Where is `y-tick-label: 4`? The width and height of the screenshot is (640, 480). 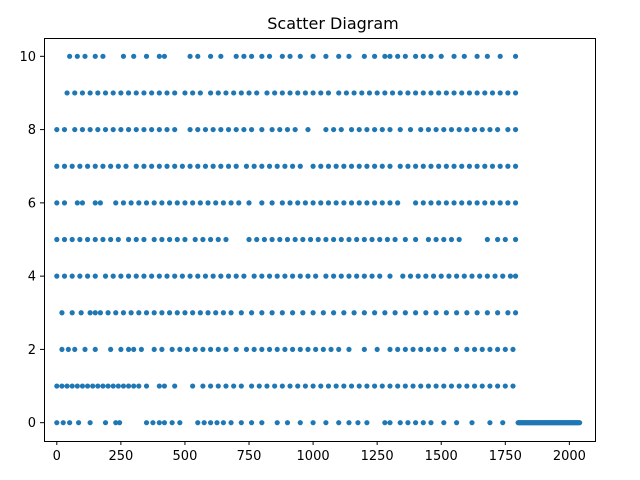 y-tick-label: 4 is located at coordinates (32, 277).